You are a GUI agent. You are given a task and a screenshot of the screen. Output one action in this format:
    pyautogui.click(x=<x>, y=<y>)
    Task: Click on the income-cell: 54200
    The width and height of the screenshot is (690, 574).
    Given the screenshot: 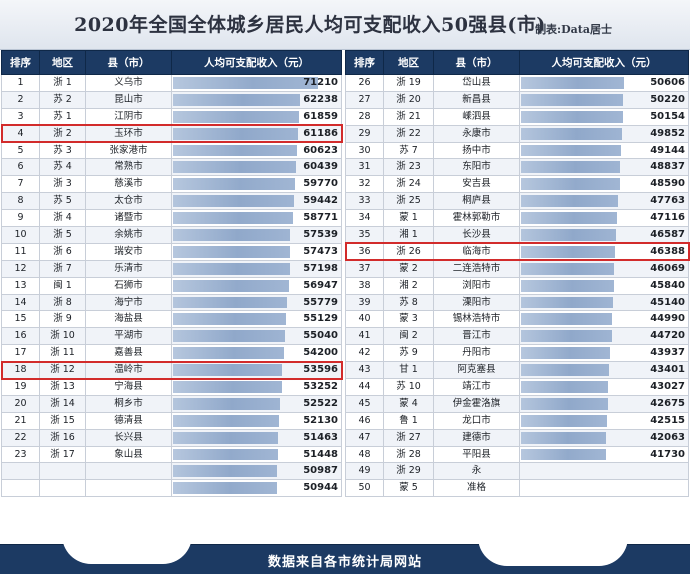 What is the action you would take?
    pyautogui.click(x=256, y=353)
    